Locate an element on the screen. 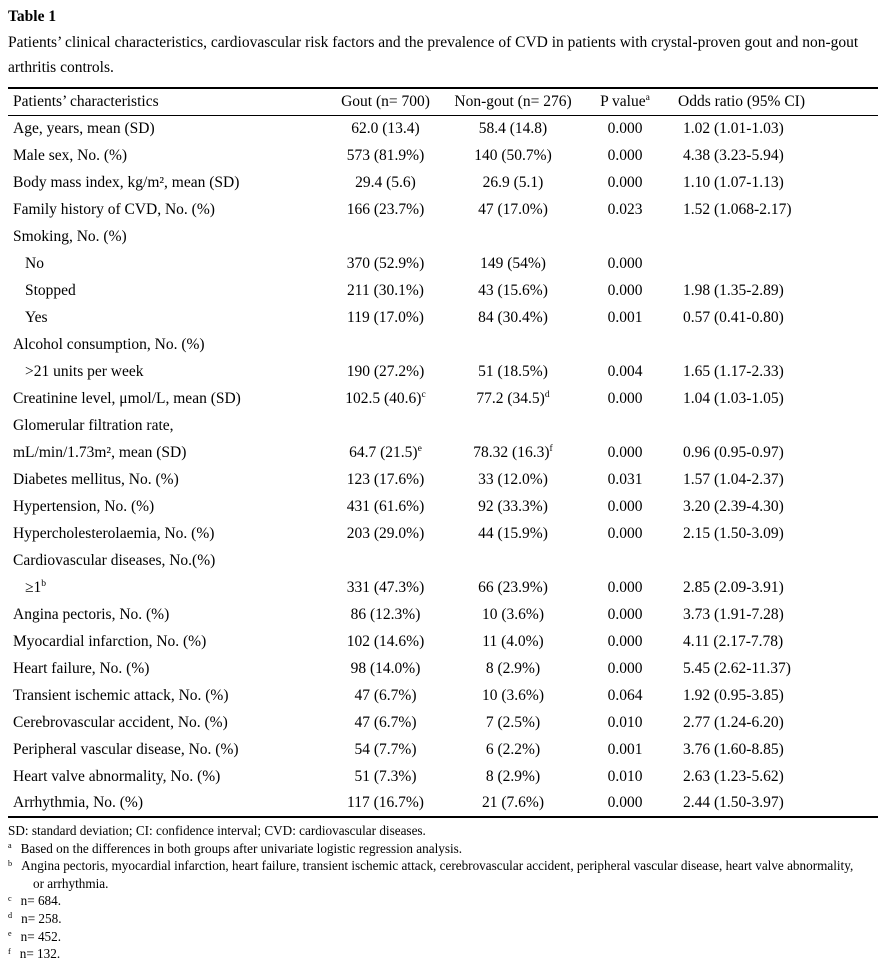  gout-value-cell: 54 (7.7%) is located at coordinates (385, 749).